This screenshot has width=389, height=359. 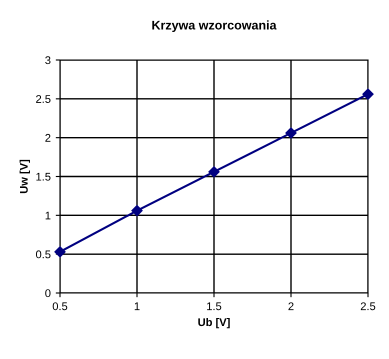 I want to click on x-tick-label: 1, so click(x=137, y=306).